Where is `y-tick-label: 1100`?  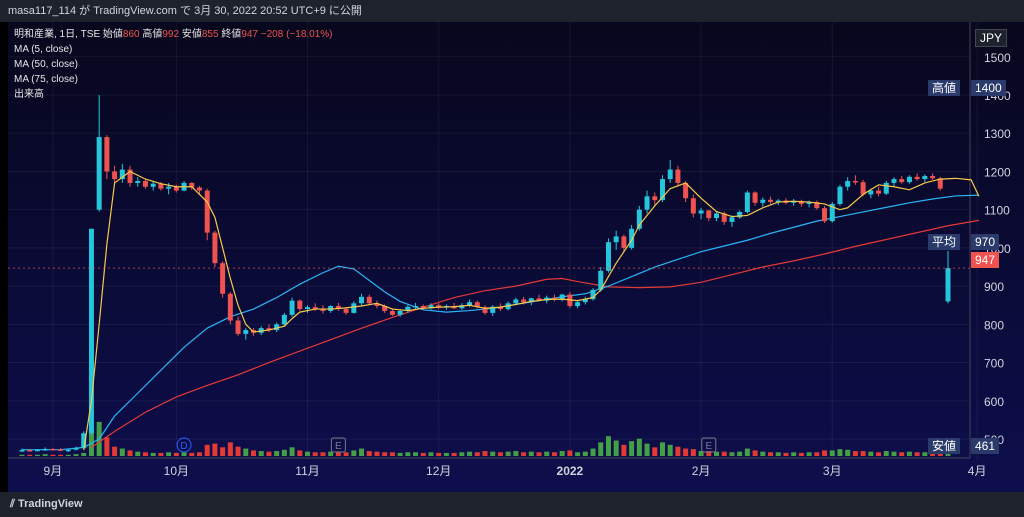
y-tick-label: 1100 is located at coordinates (997, 211).